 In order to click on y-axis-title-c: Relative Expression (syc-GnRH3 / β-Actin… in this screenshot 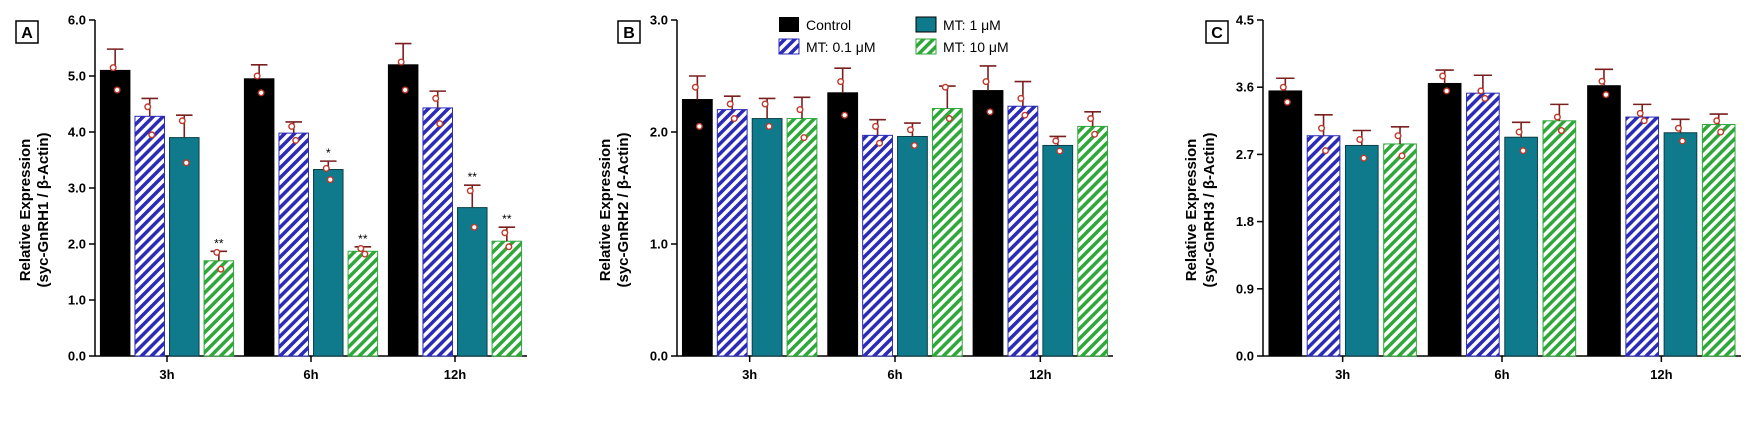, I will do `click(1200, 209)`.